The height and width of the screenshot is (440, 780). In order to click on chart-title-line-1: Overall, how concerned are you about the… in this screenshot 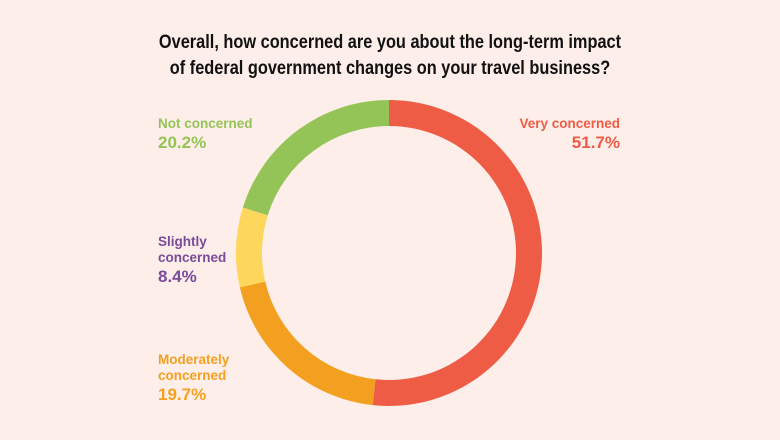, I will do `click(390, 42)`.